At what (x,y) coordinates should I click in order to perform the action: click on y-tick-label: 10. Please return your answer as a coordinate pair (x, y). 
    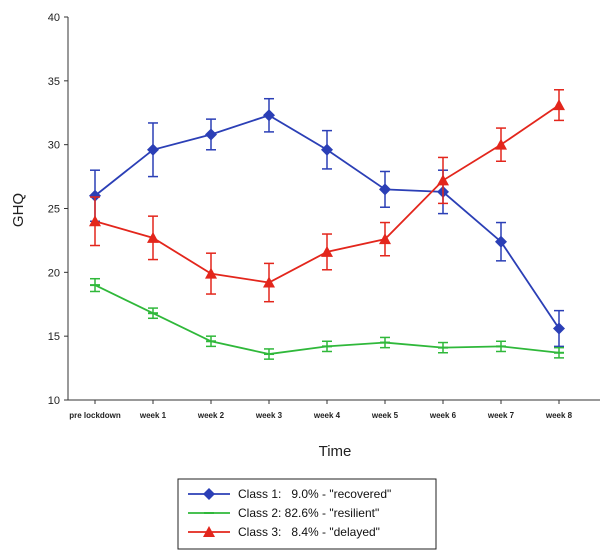
    Looking at the image, I should click on (54, 401).